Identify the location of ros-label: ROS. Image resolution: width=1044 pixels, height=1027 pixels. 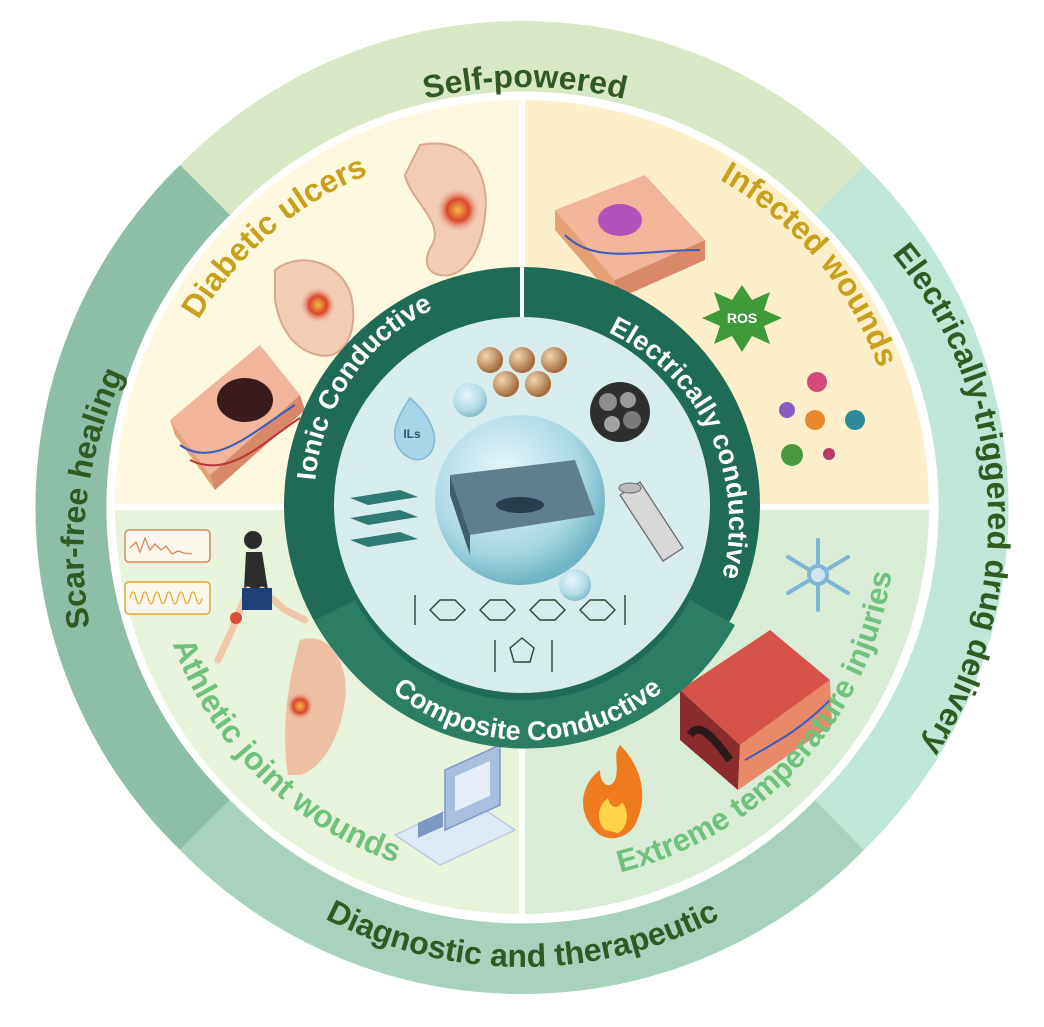
(742, 318).